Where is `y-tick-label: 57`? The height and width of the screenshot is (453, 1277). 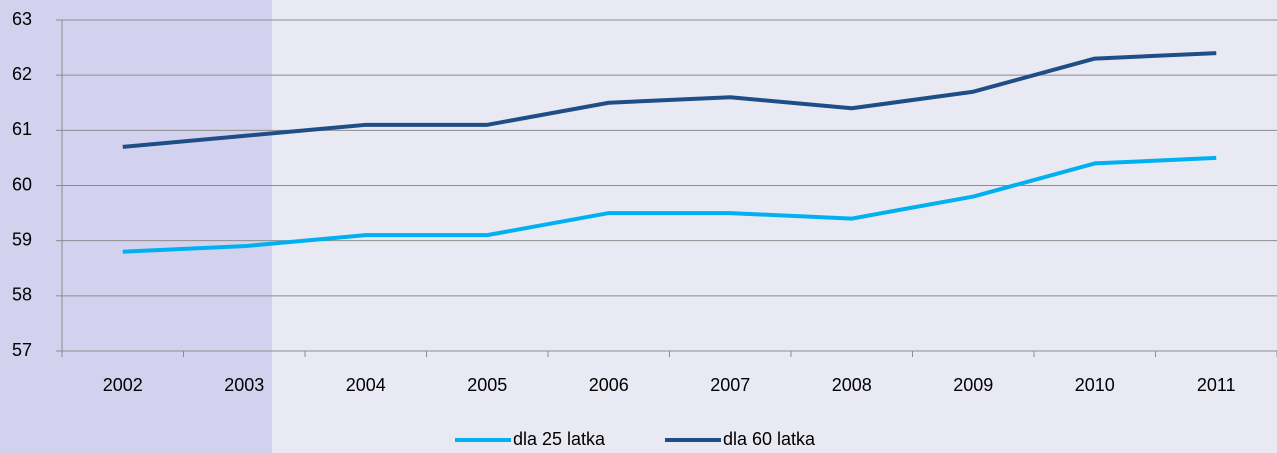
y-tick-label: 57 is located at coordinates (22, 350).